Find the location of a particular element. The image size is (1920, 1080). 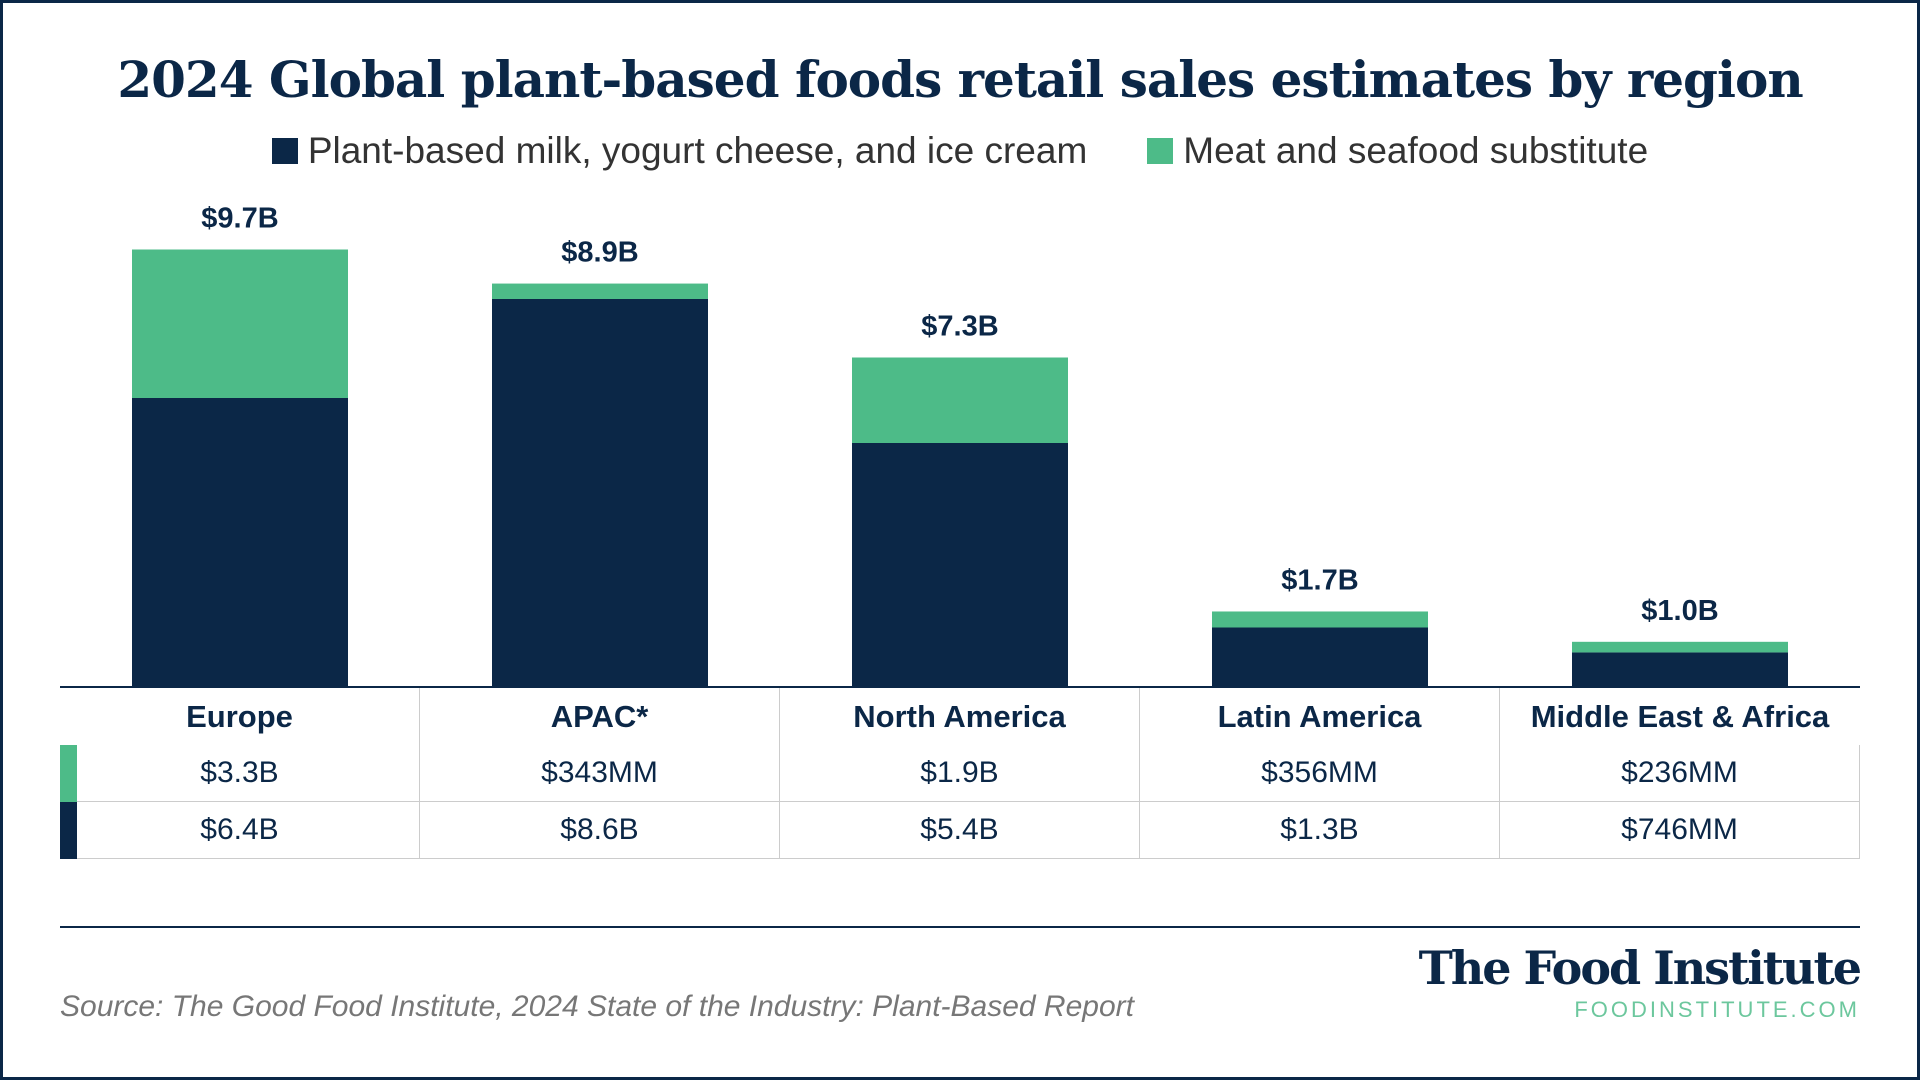

legend-swatch-green is located at coordinates (1160, 151).